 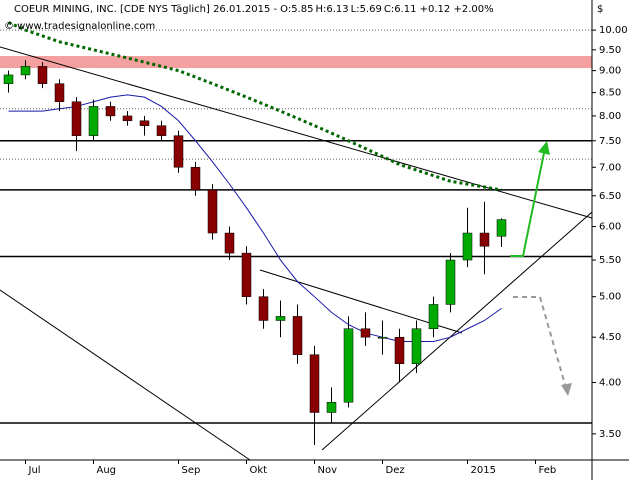 I want to click on currency: $, so click(x=600, y=9).